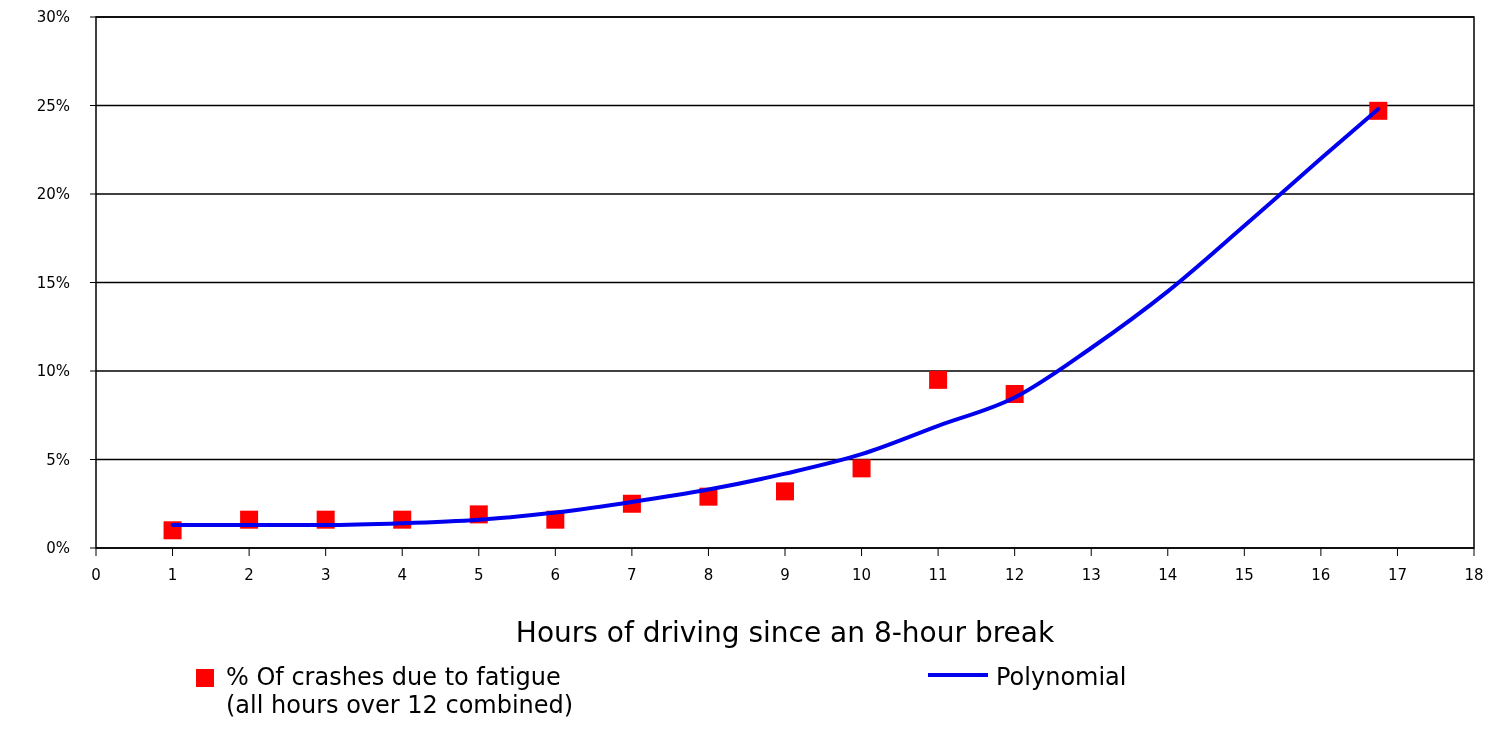  I want to click on x-tick-label: 12, so click(1015, 575).